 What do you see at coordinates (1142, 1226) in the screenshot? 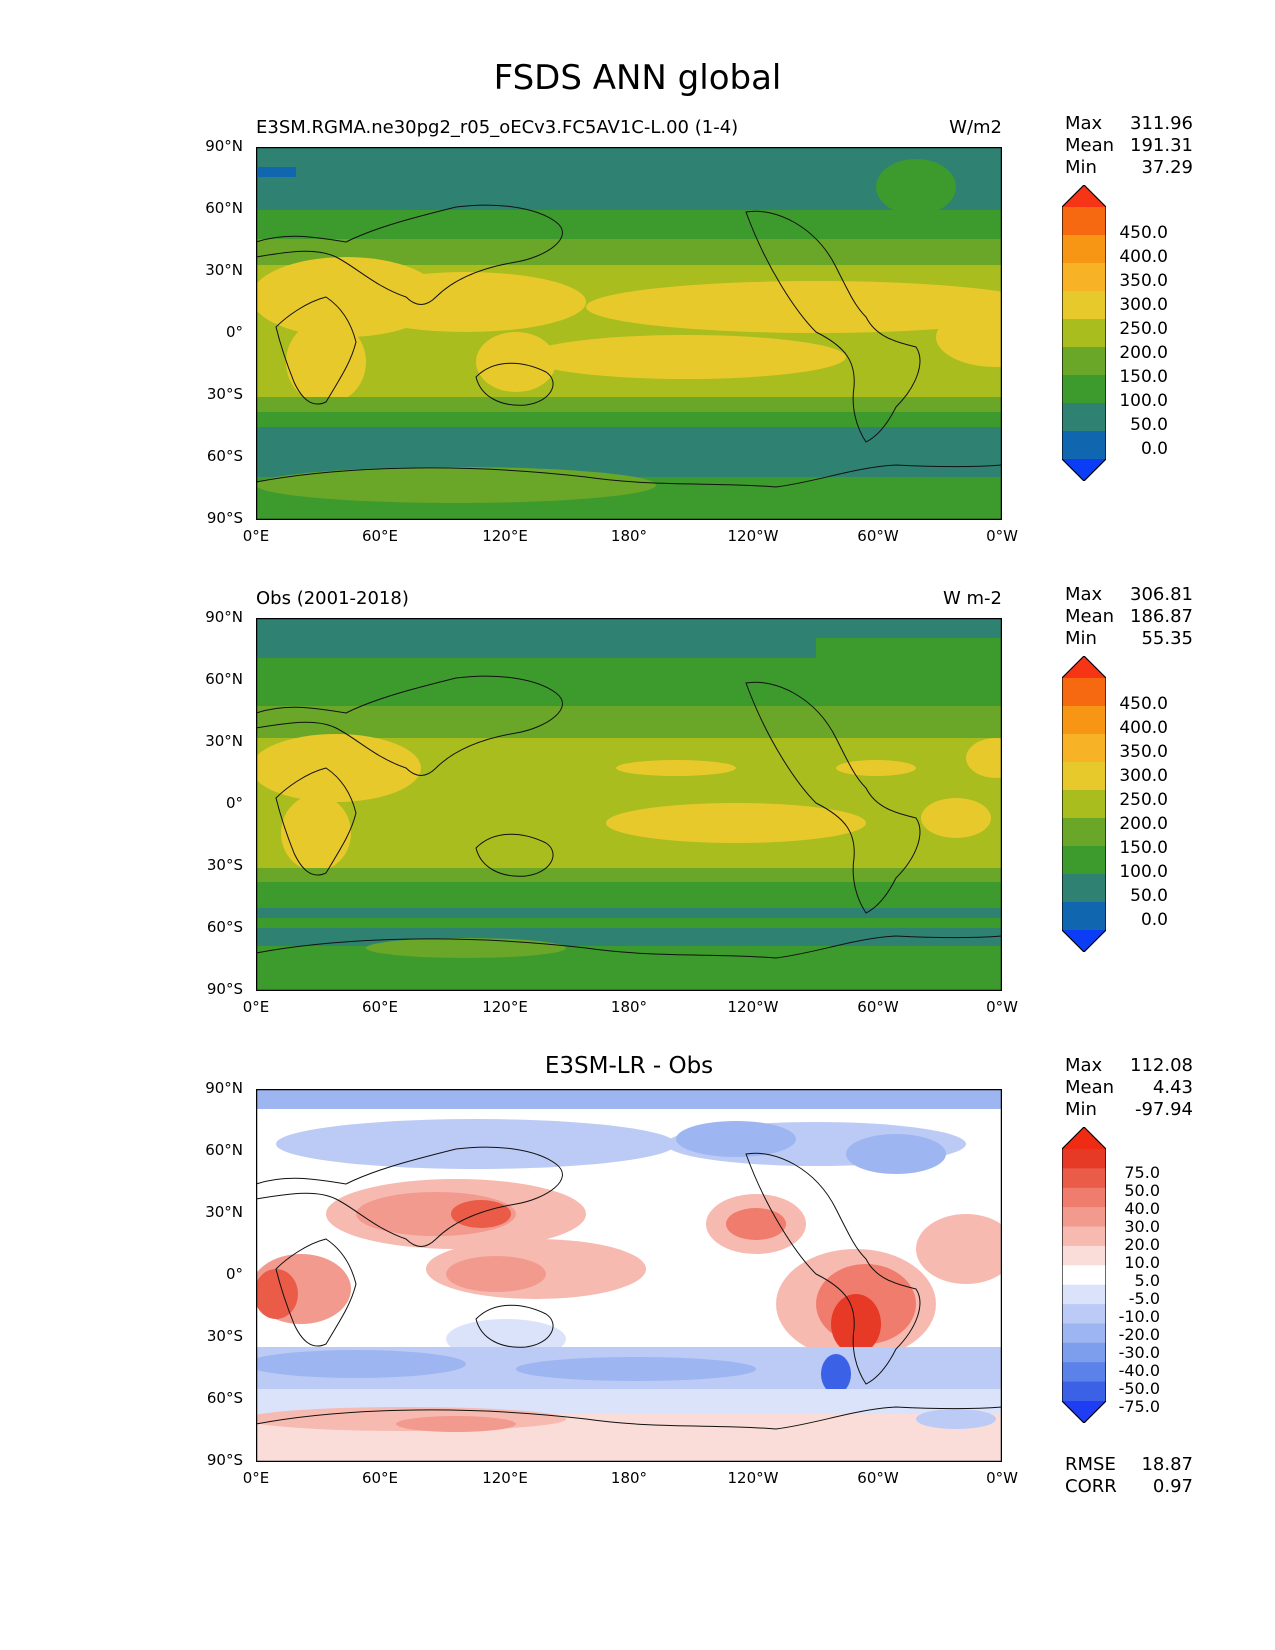
I see `colorbar-tick: 30.0` at bounding box center [1142, 1226].